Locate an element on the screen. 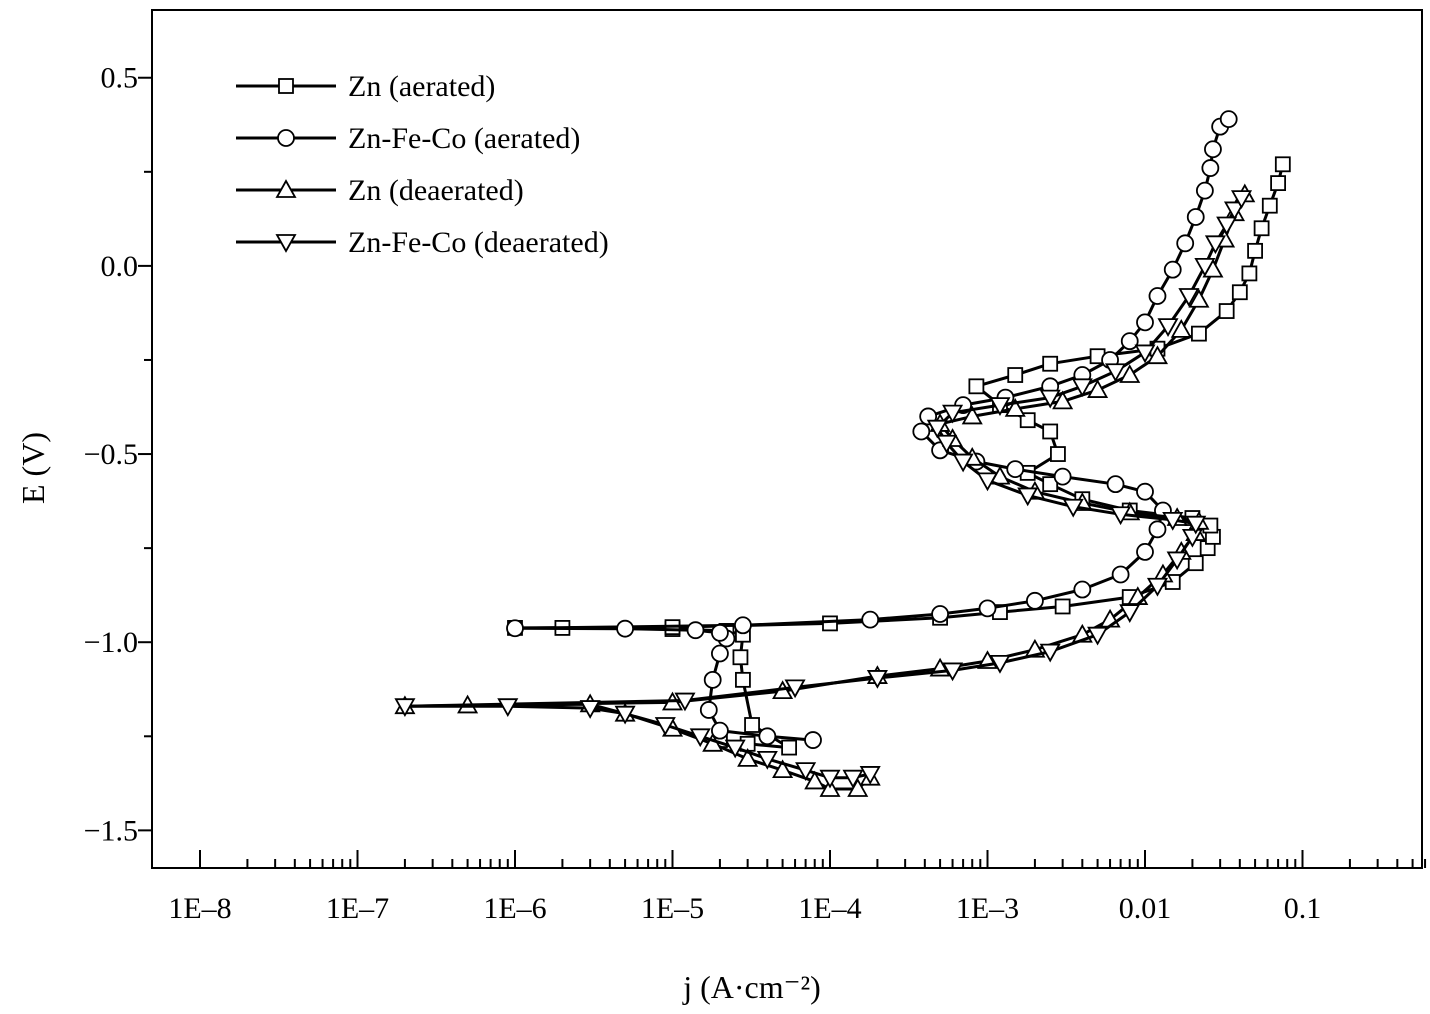 Image resolution: width=1430 pixels, height=1014 pixels. x-tick-label: 1E–8 is located at coordinates (199, 908).